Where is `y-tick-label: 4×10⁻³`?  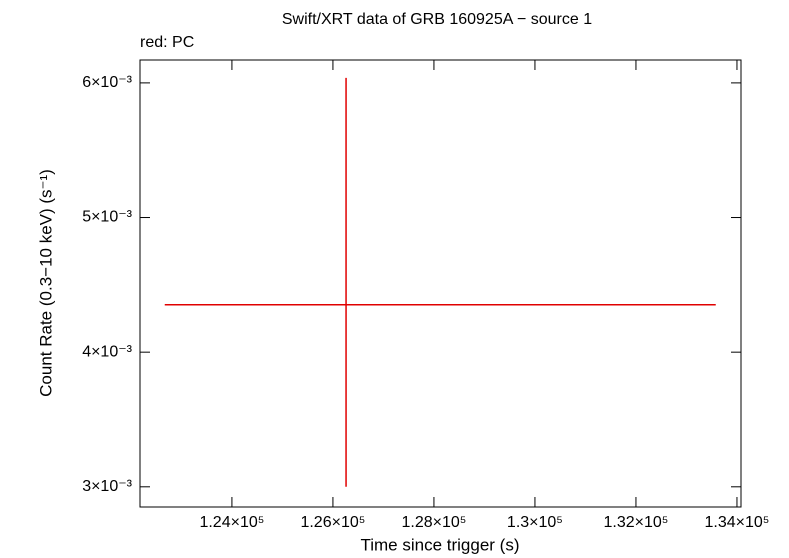
y-tick-label: 4×10⁻³ is located at coordinates (107, 351).